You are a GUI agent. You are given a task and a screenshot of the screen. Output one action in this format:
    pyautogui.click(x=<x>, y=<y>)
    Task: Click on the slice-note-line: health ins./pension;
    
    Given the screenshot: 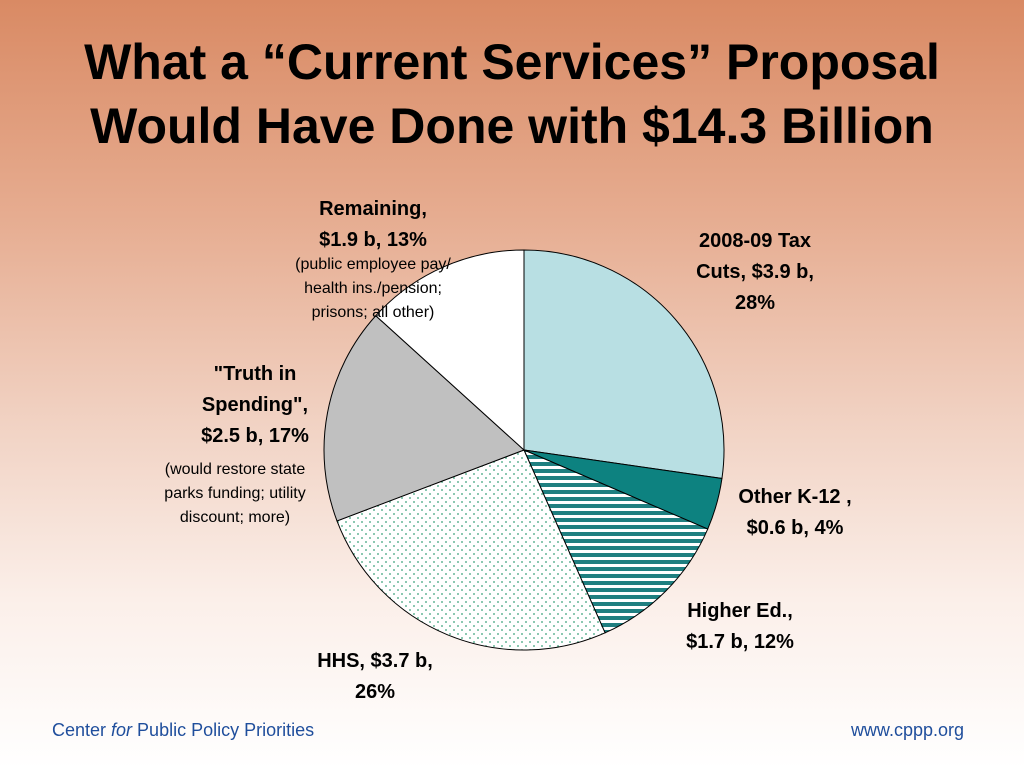 What is the action you would take?
    pyautogui.click(x=373, y=288)
    